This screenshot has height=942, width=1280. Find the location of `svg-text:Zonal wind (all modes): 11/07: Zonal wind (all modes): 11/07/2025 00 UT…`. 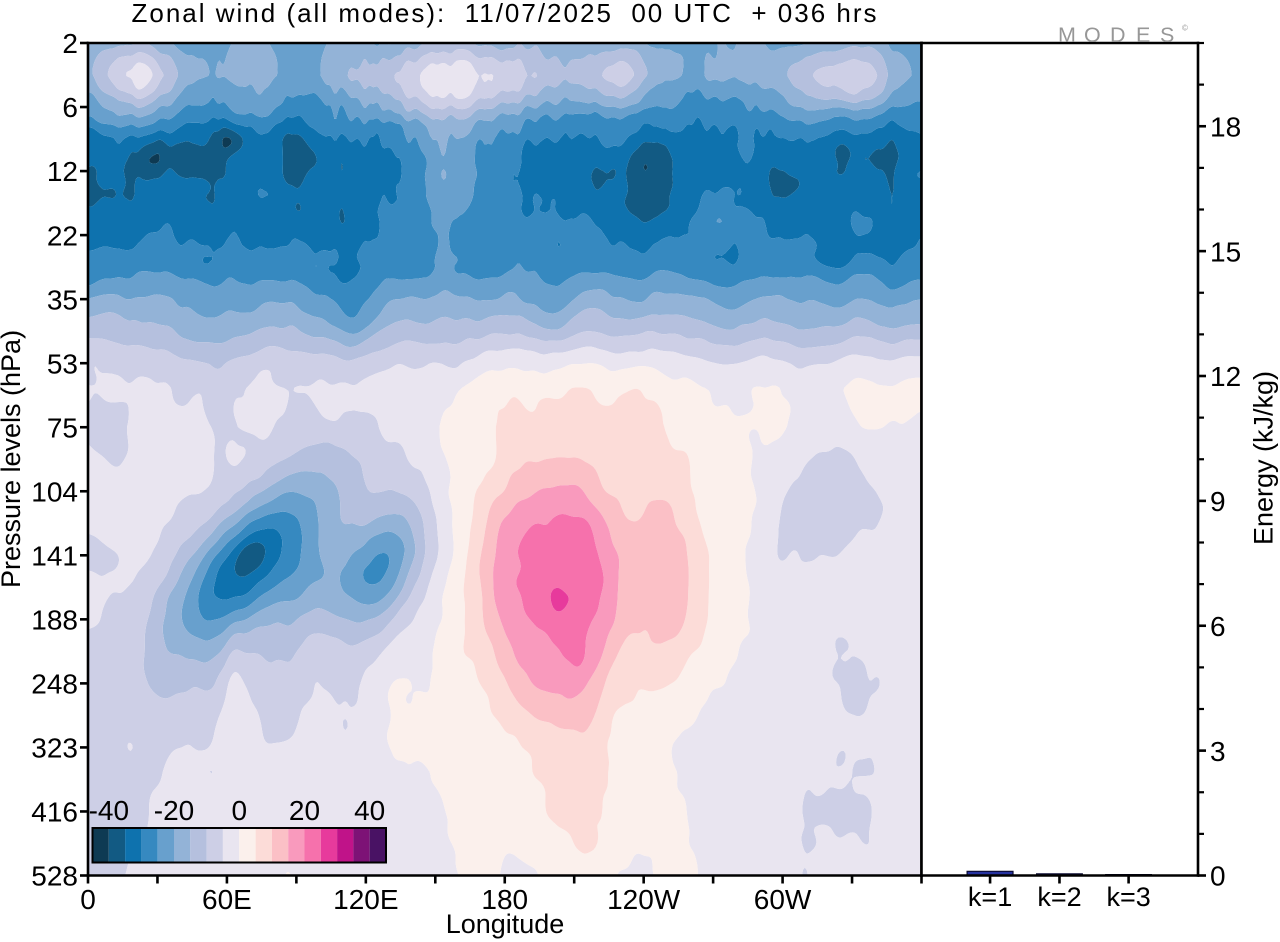

svg-text:Zonal wind (all modes): 11/07: Zonal wind (all modes): 11/07/2025 00 UT… is located at coordinates (504, 14).